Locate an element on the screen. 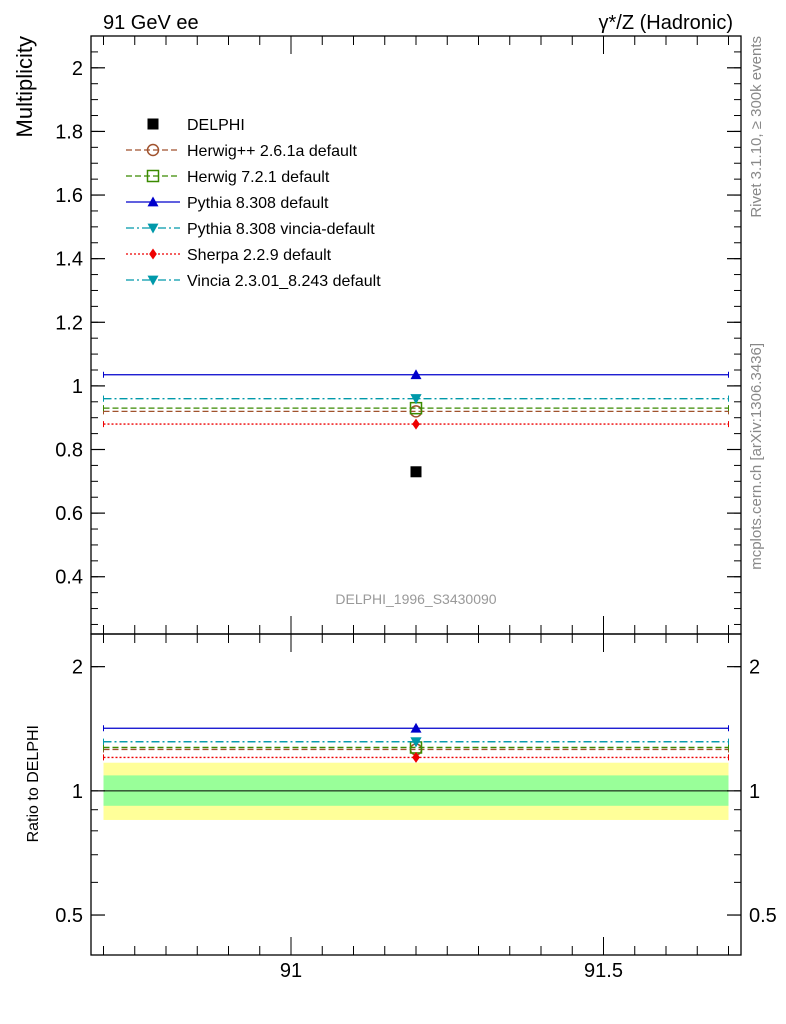  main-ylabel: Multiplicity is located at coordinates (24, 86).